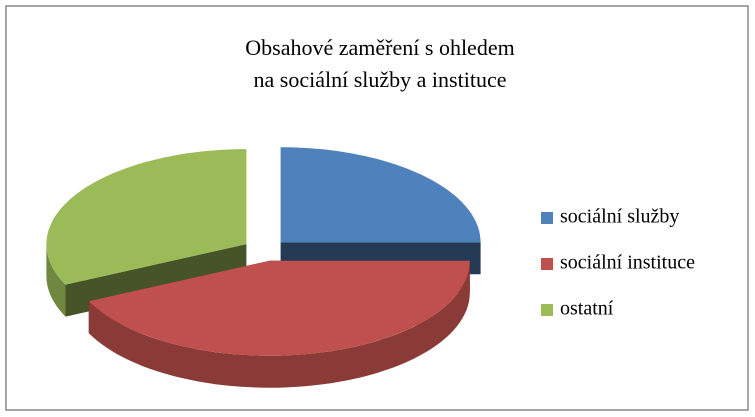  Describe the element at coordinates (627, 263) in the screenshot. I see `legend-label: sociální instituce` at that location.